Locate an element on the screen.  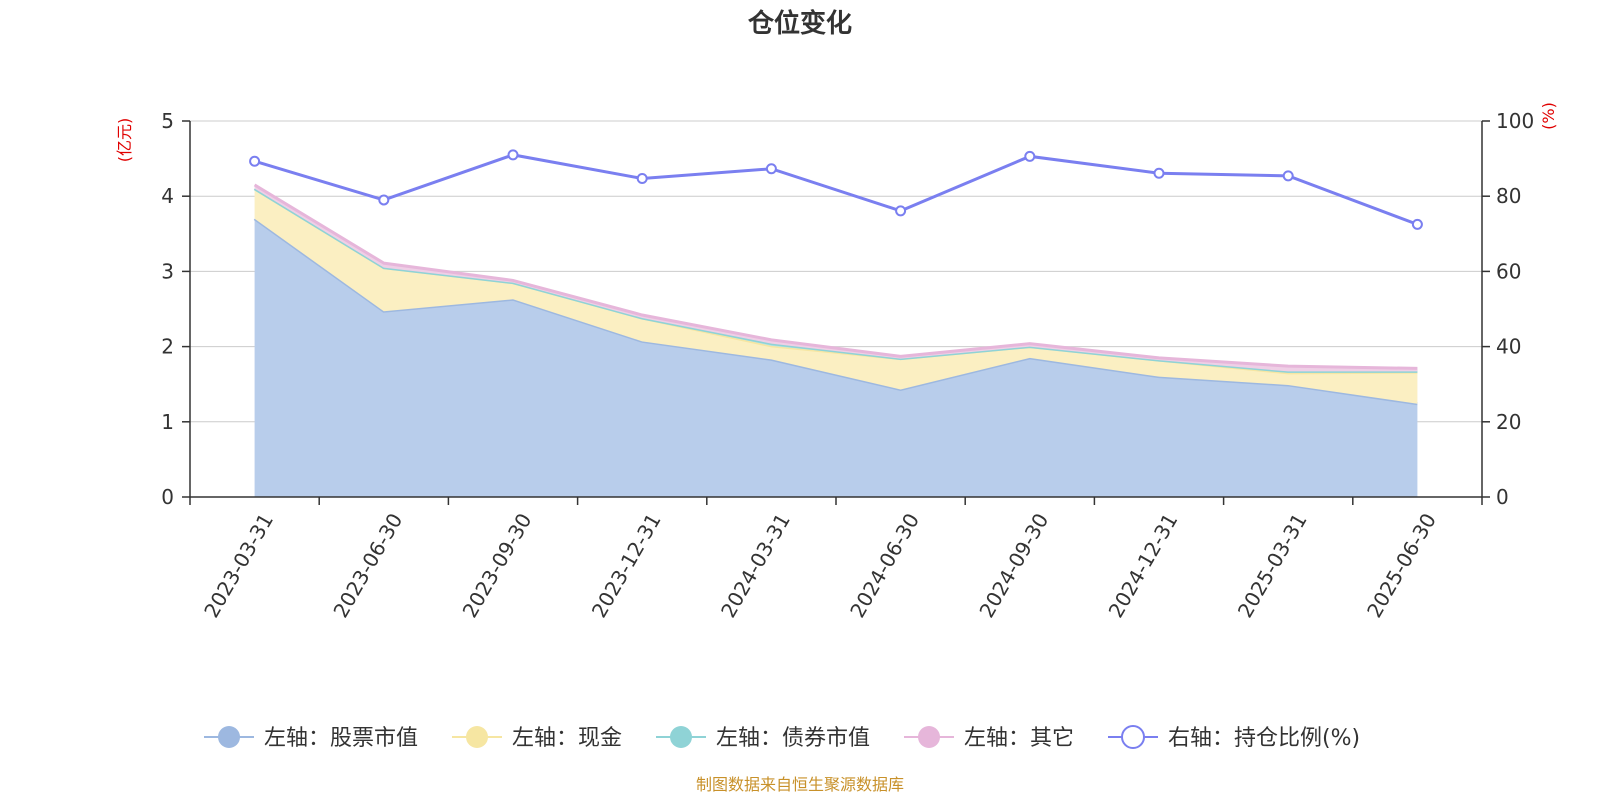
right-axis-unit: (%) is located at coordinates (1548, 116).